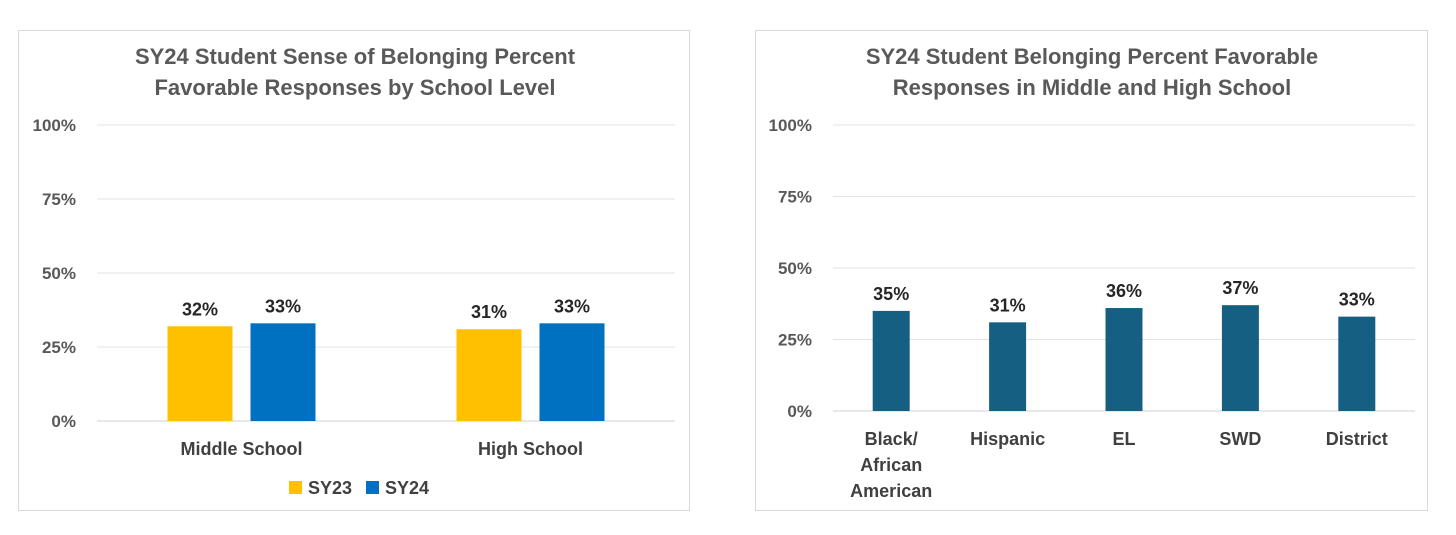 This screenshot has height=535, width=1456. I want to click on data-label: 36%, so click(1124, 291).